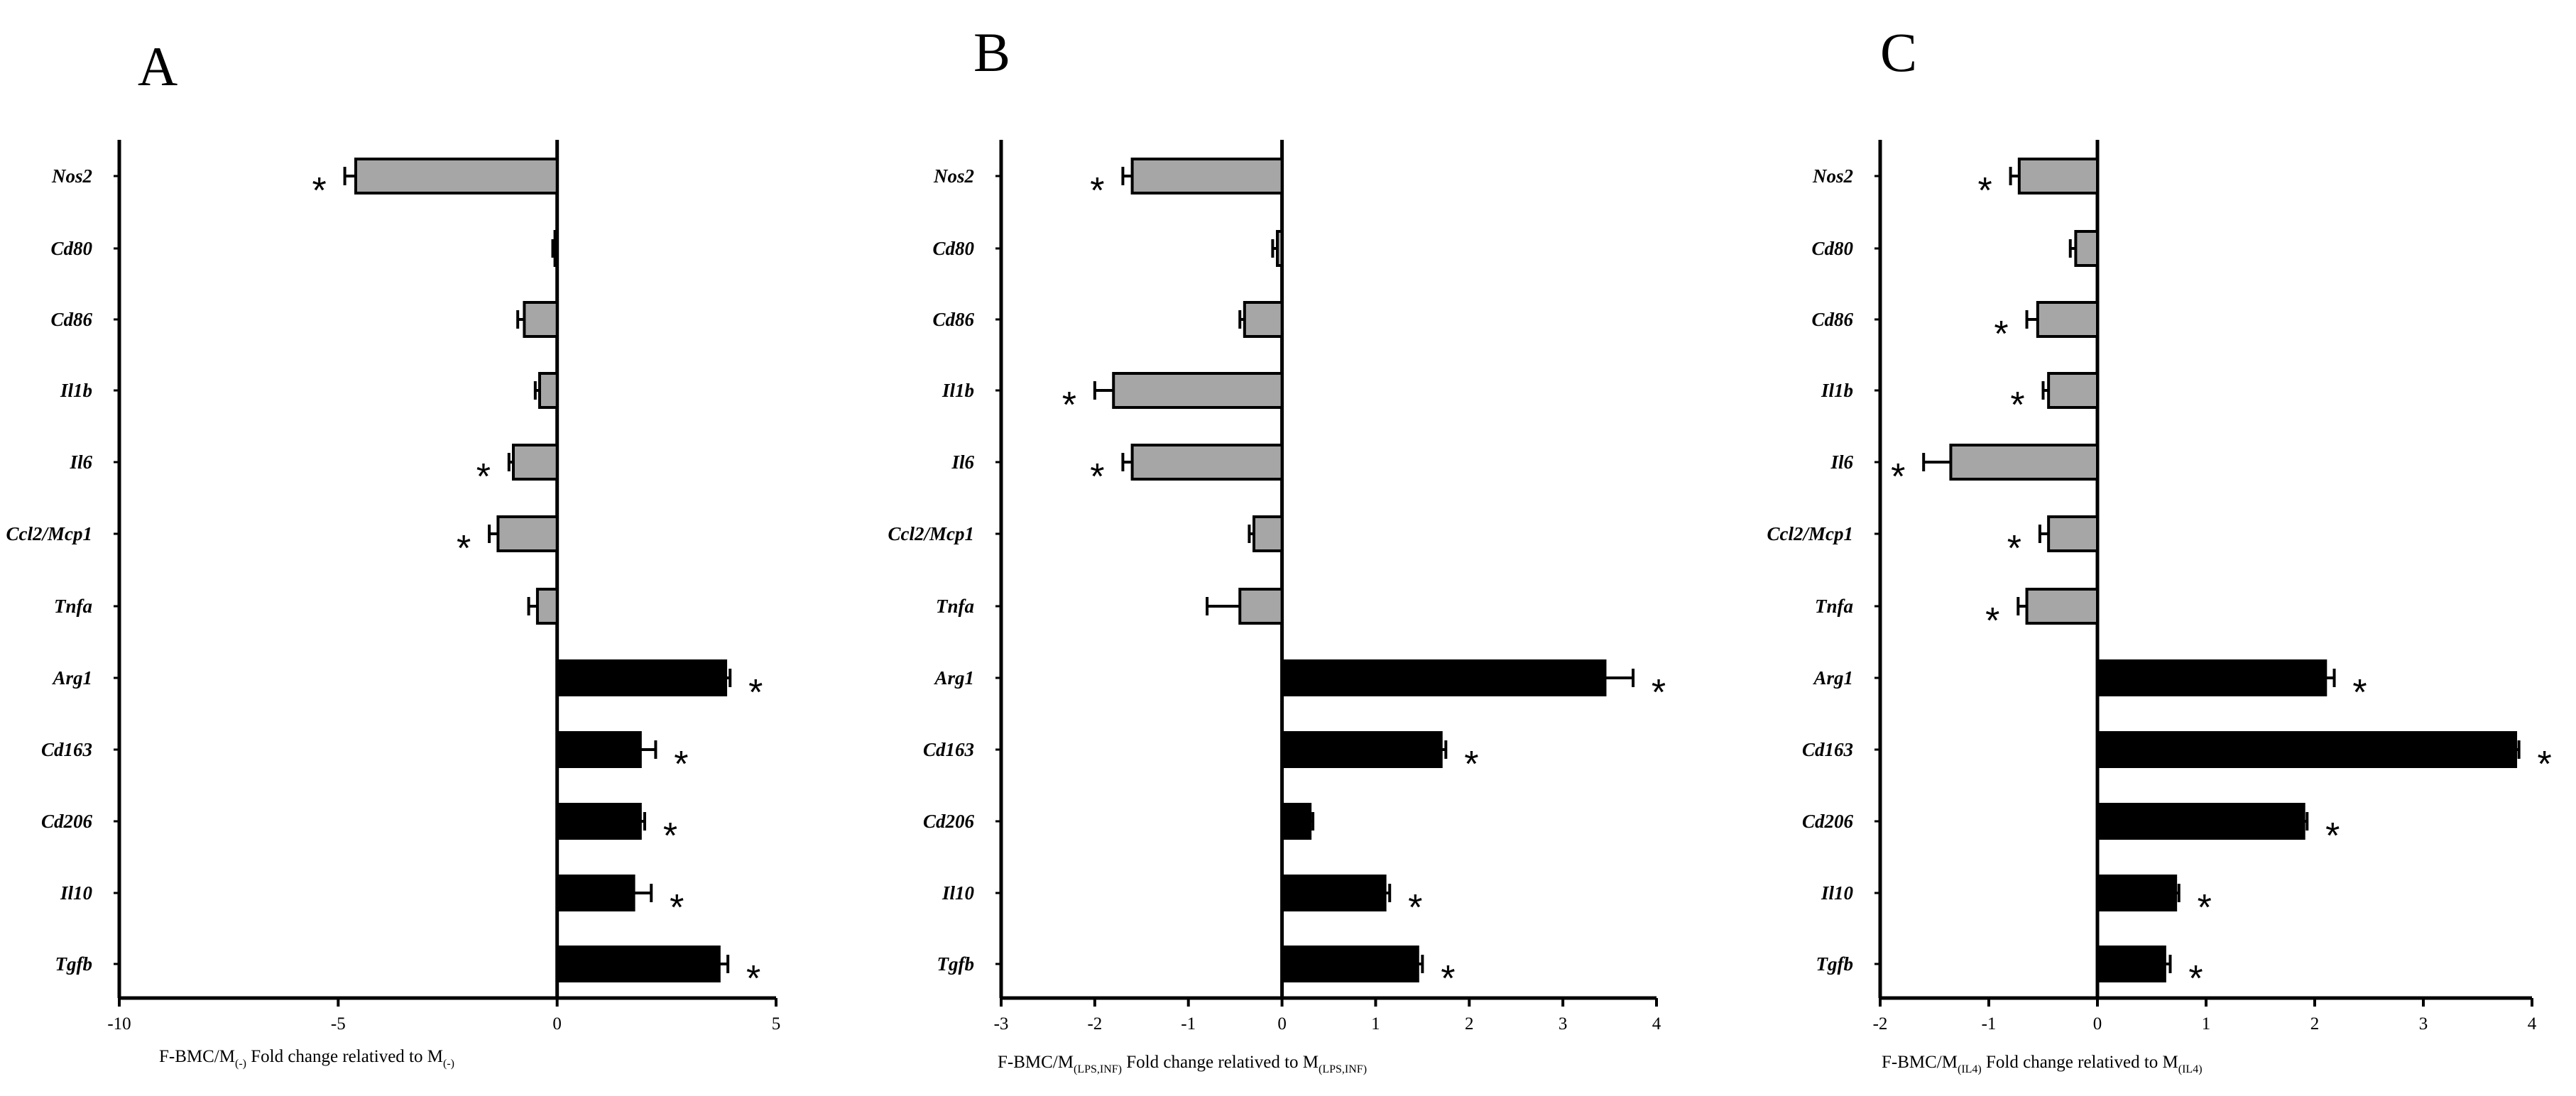 The image size is (2576, 1096). I want to click on x-tick-label: -10, so click(119, 1024).